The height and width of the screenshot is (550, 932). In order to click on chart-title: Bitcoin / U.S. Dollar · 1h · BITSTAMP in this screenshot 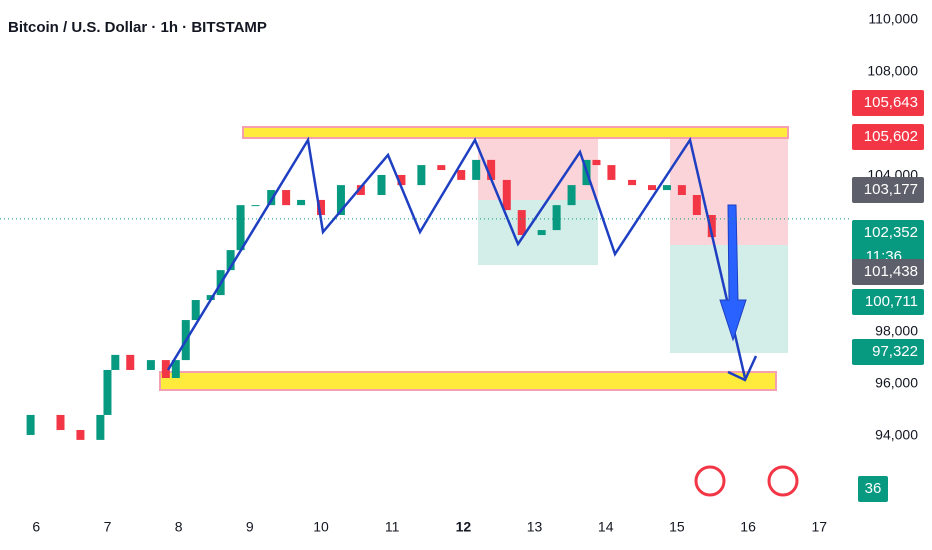, I will do `click(137, 27)`.